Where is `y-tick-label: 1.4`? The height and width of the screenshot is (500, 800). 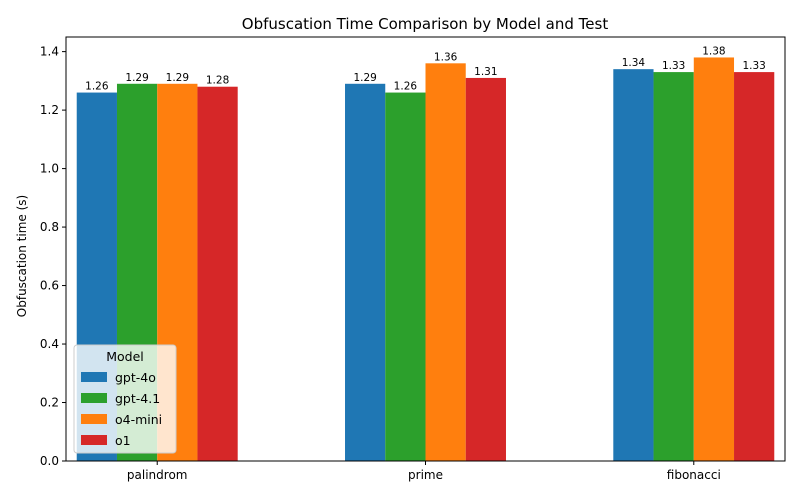 y-tick-label: 1.4 is located at coordinates (49, 52).